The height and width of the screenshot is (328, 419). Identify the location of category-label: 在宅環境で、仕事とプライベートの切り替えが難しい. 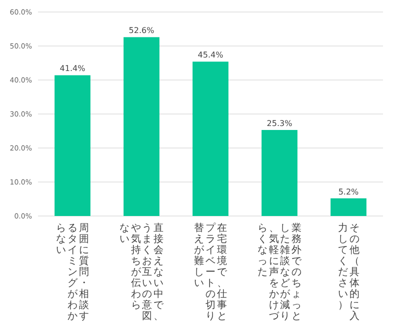
(210, 272).